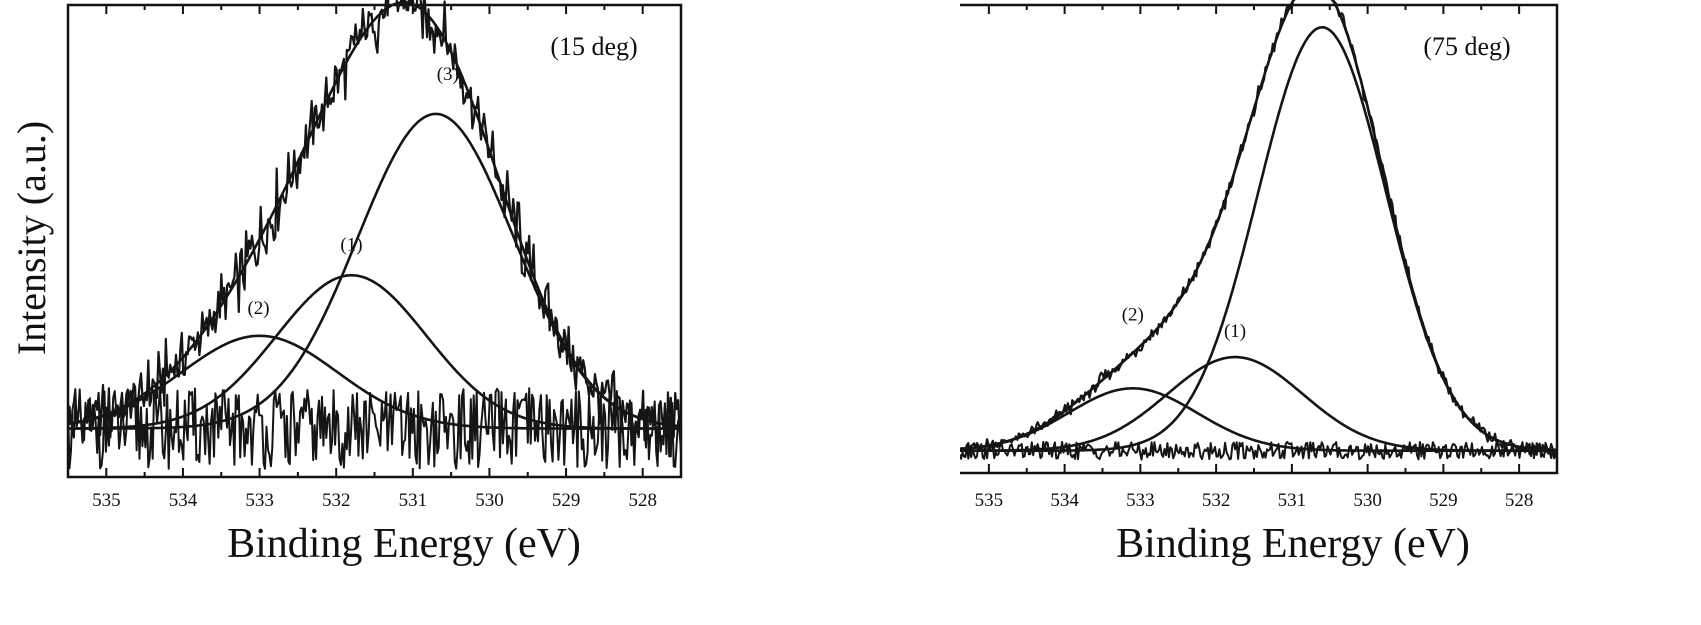  Describe the element at coordinates (593, 46) in the screenshot. I see `angle-annotation: (15 deg)` at that location.